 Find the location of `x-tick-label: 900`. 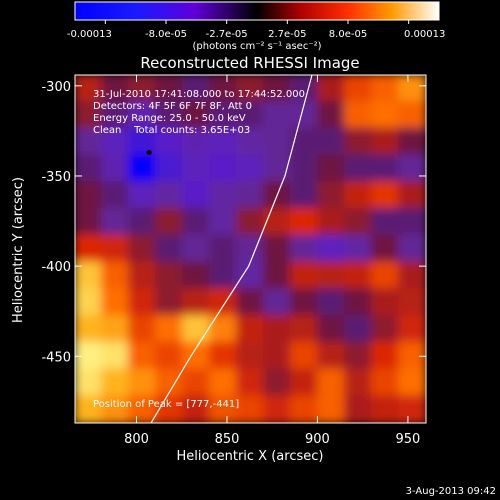

x-tick-label: 900 is located at coordinates (317, 439).